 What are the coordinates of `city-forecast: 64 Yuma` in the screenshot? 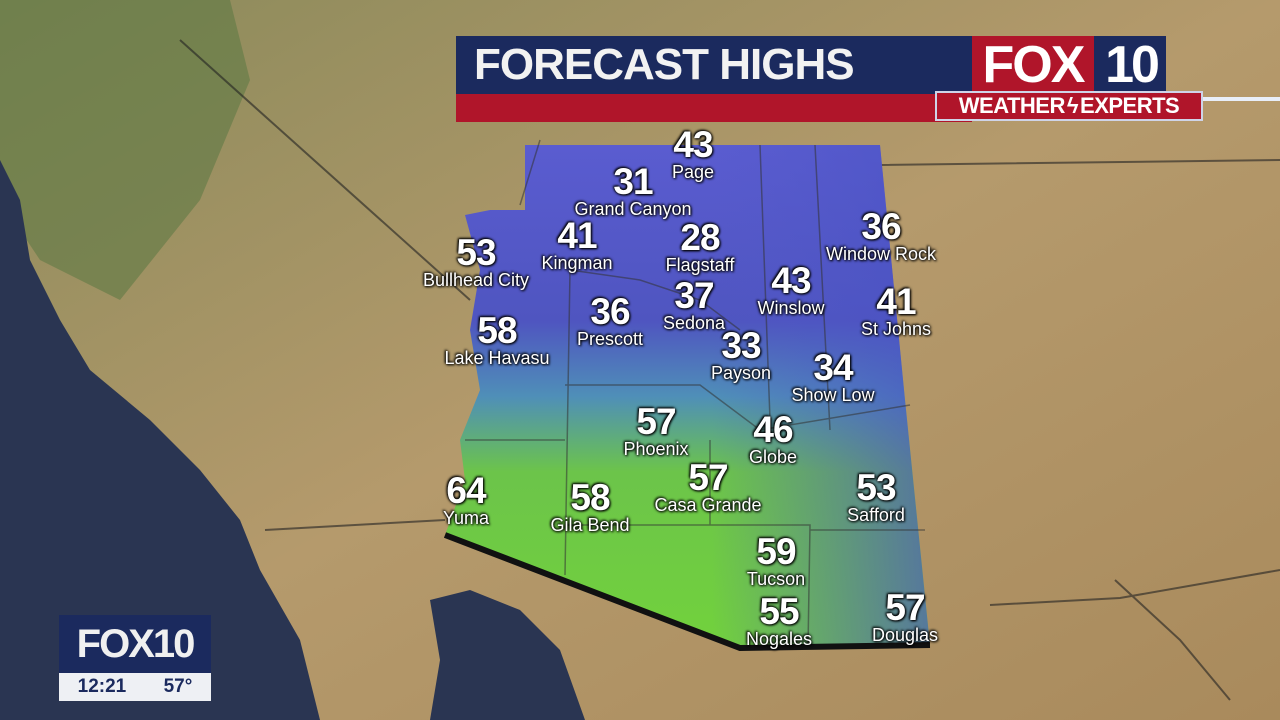 It's located at (466, 499).